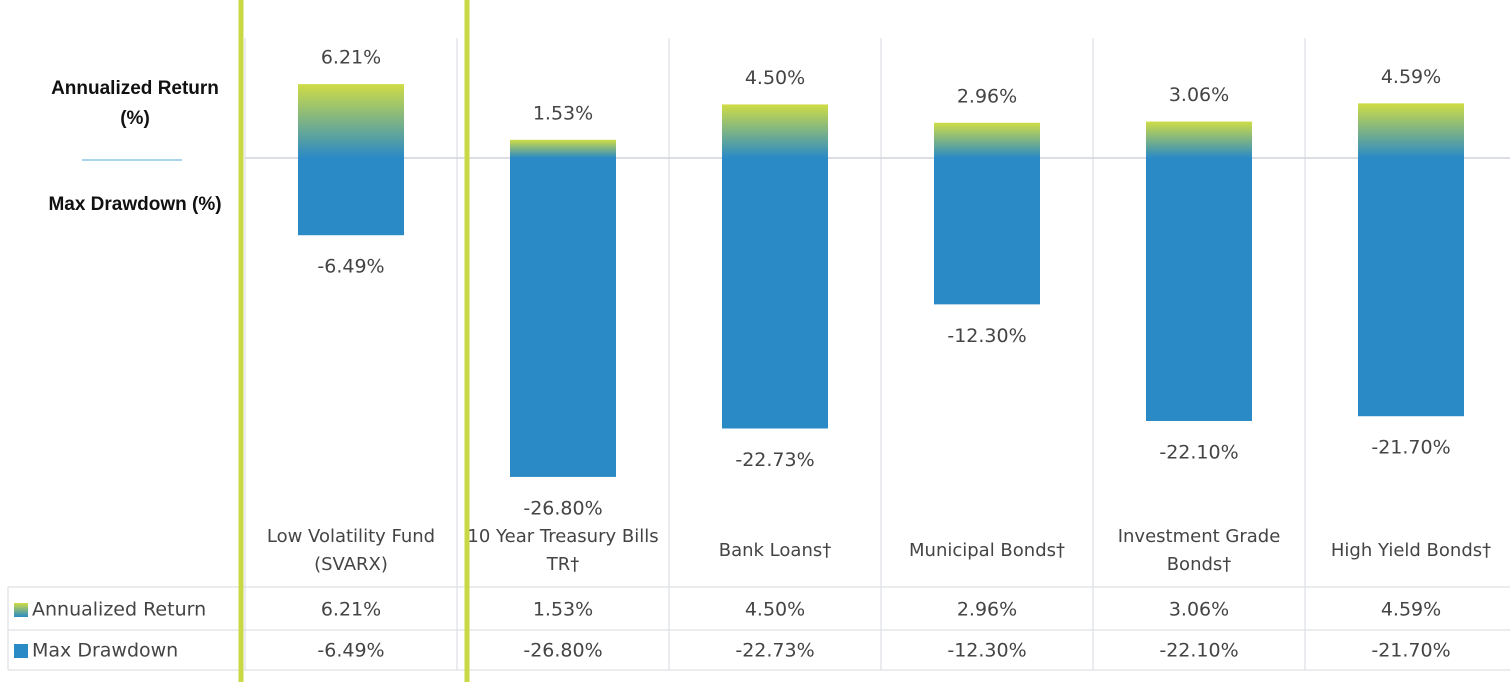  I want to click on table-cell: 2.96%, so click(987, 610).